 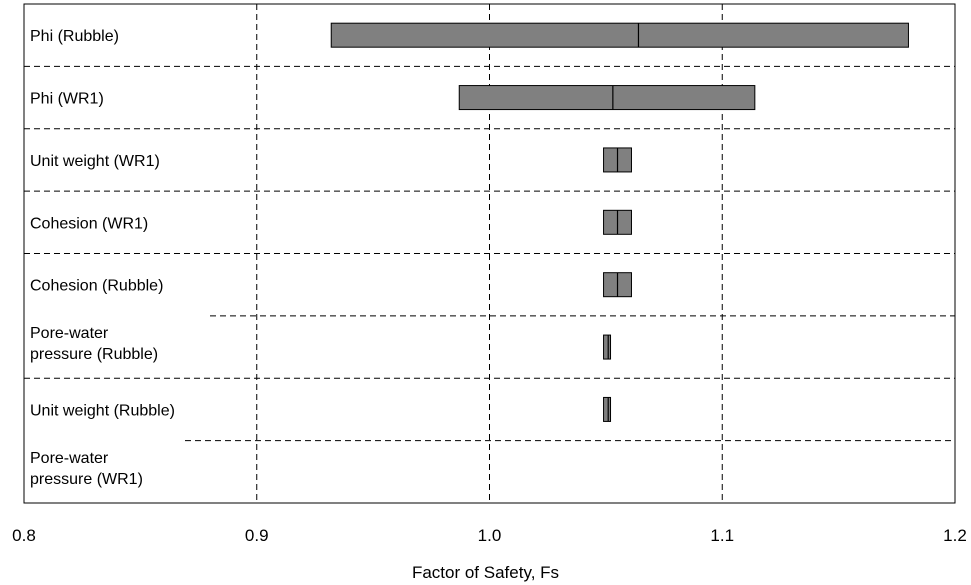 What do you see at coordinates (67, 99) in the screenshot?
I see `category-label: Phi (WR1)` at bounding box center [67, 99].